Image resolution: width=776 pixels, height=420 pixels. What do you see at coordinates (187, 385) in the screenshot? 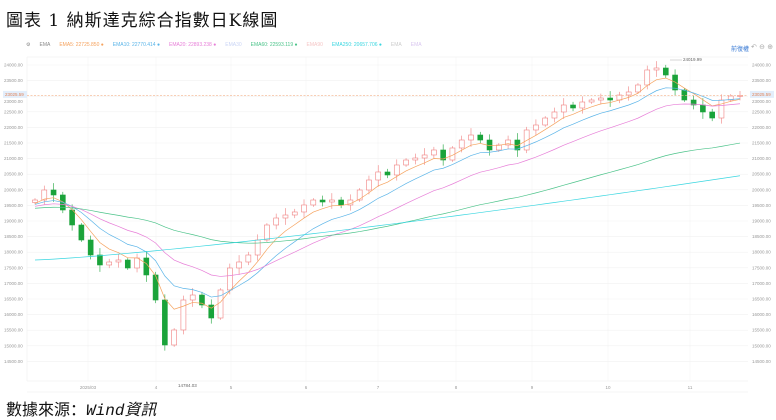
I see `low-label: 14784.03` at bounding box center [187, 385].